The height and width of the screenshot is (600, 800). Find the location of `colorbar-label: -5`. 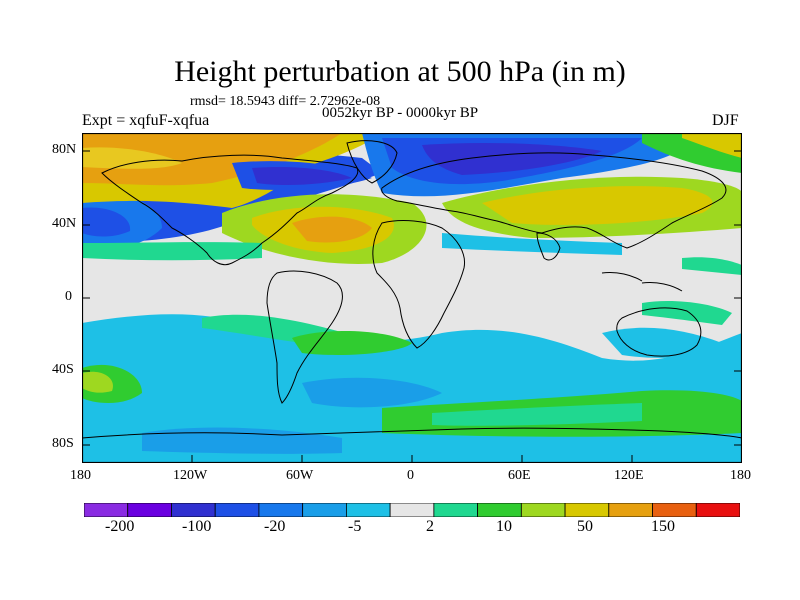

colorbar-label: -5 is located at coordinates (355, 526).